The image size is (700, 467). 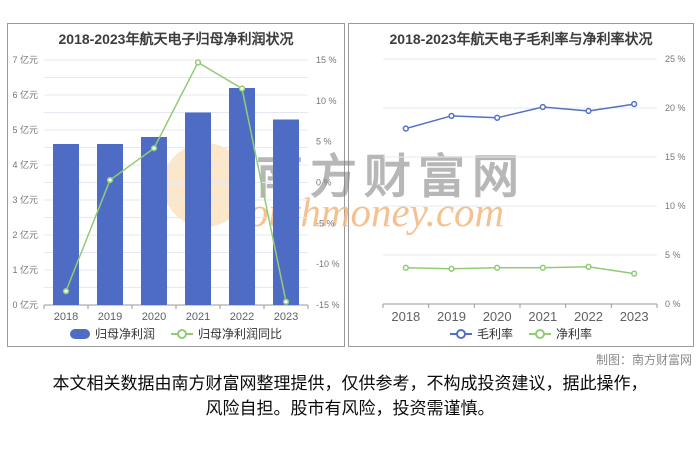 What do you see at coordinates (176, 39) in the screenshot?
I see `net-profit-chart-title: 2018-2023年航天电子归母净利润状况` at bounding box center [176, 39].